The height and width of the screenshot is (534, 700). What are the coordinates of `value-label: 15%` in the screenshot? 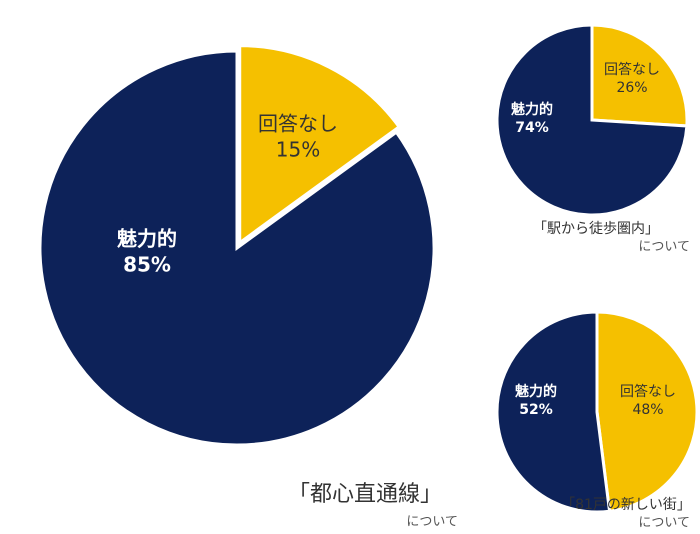 It's located at (298, 150).